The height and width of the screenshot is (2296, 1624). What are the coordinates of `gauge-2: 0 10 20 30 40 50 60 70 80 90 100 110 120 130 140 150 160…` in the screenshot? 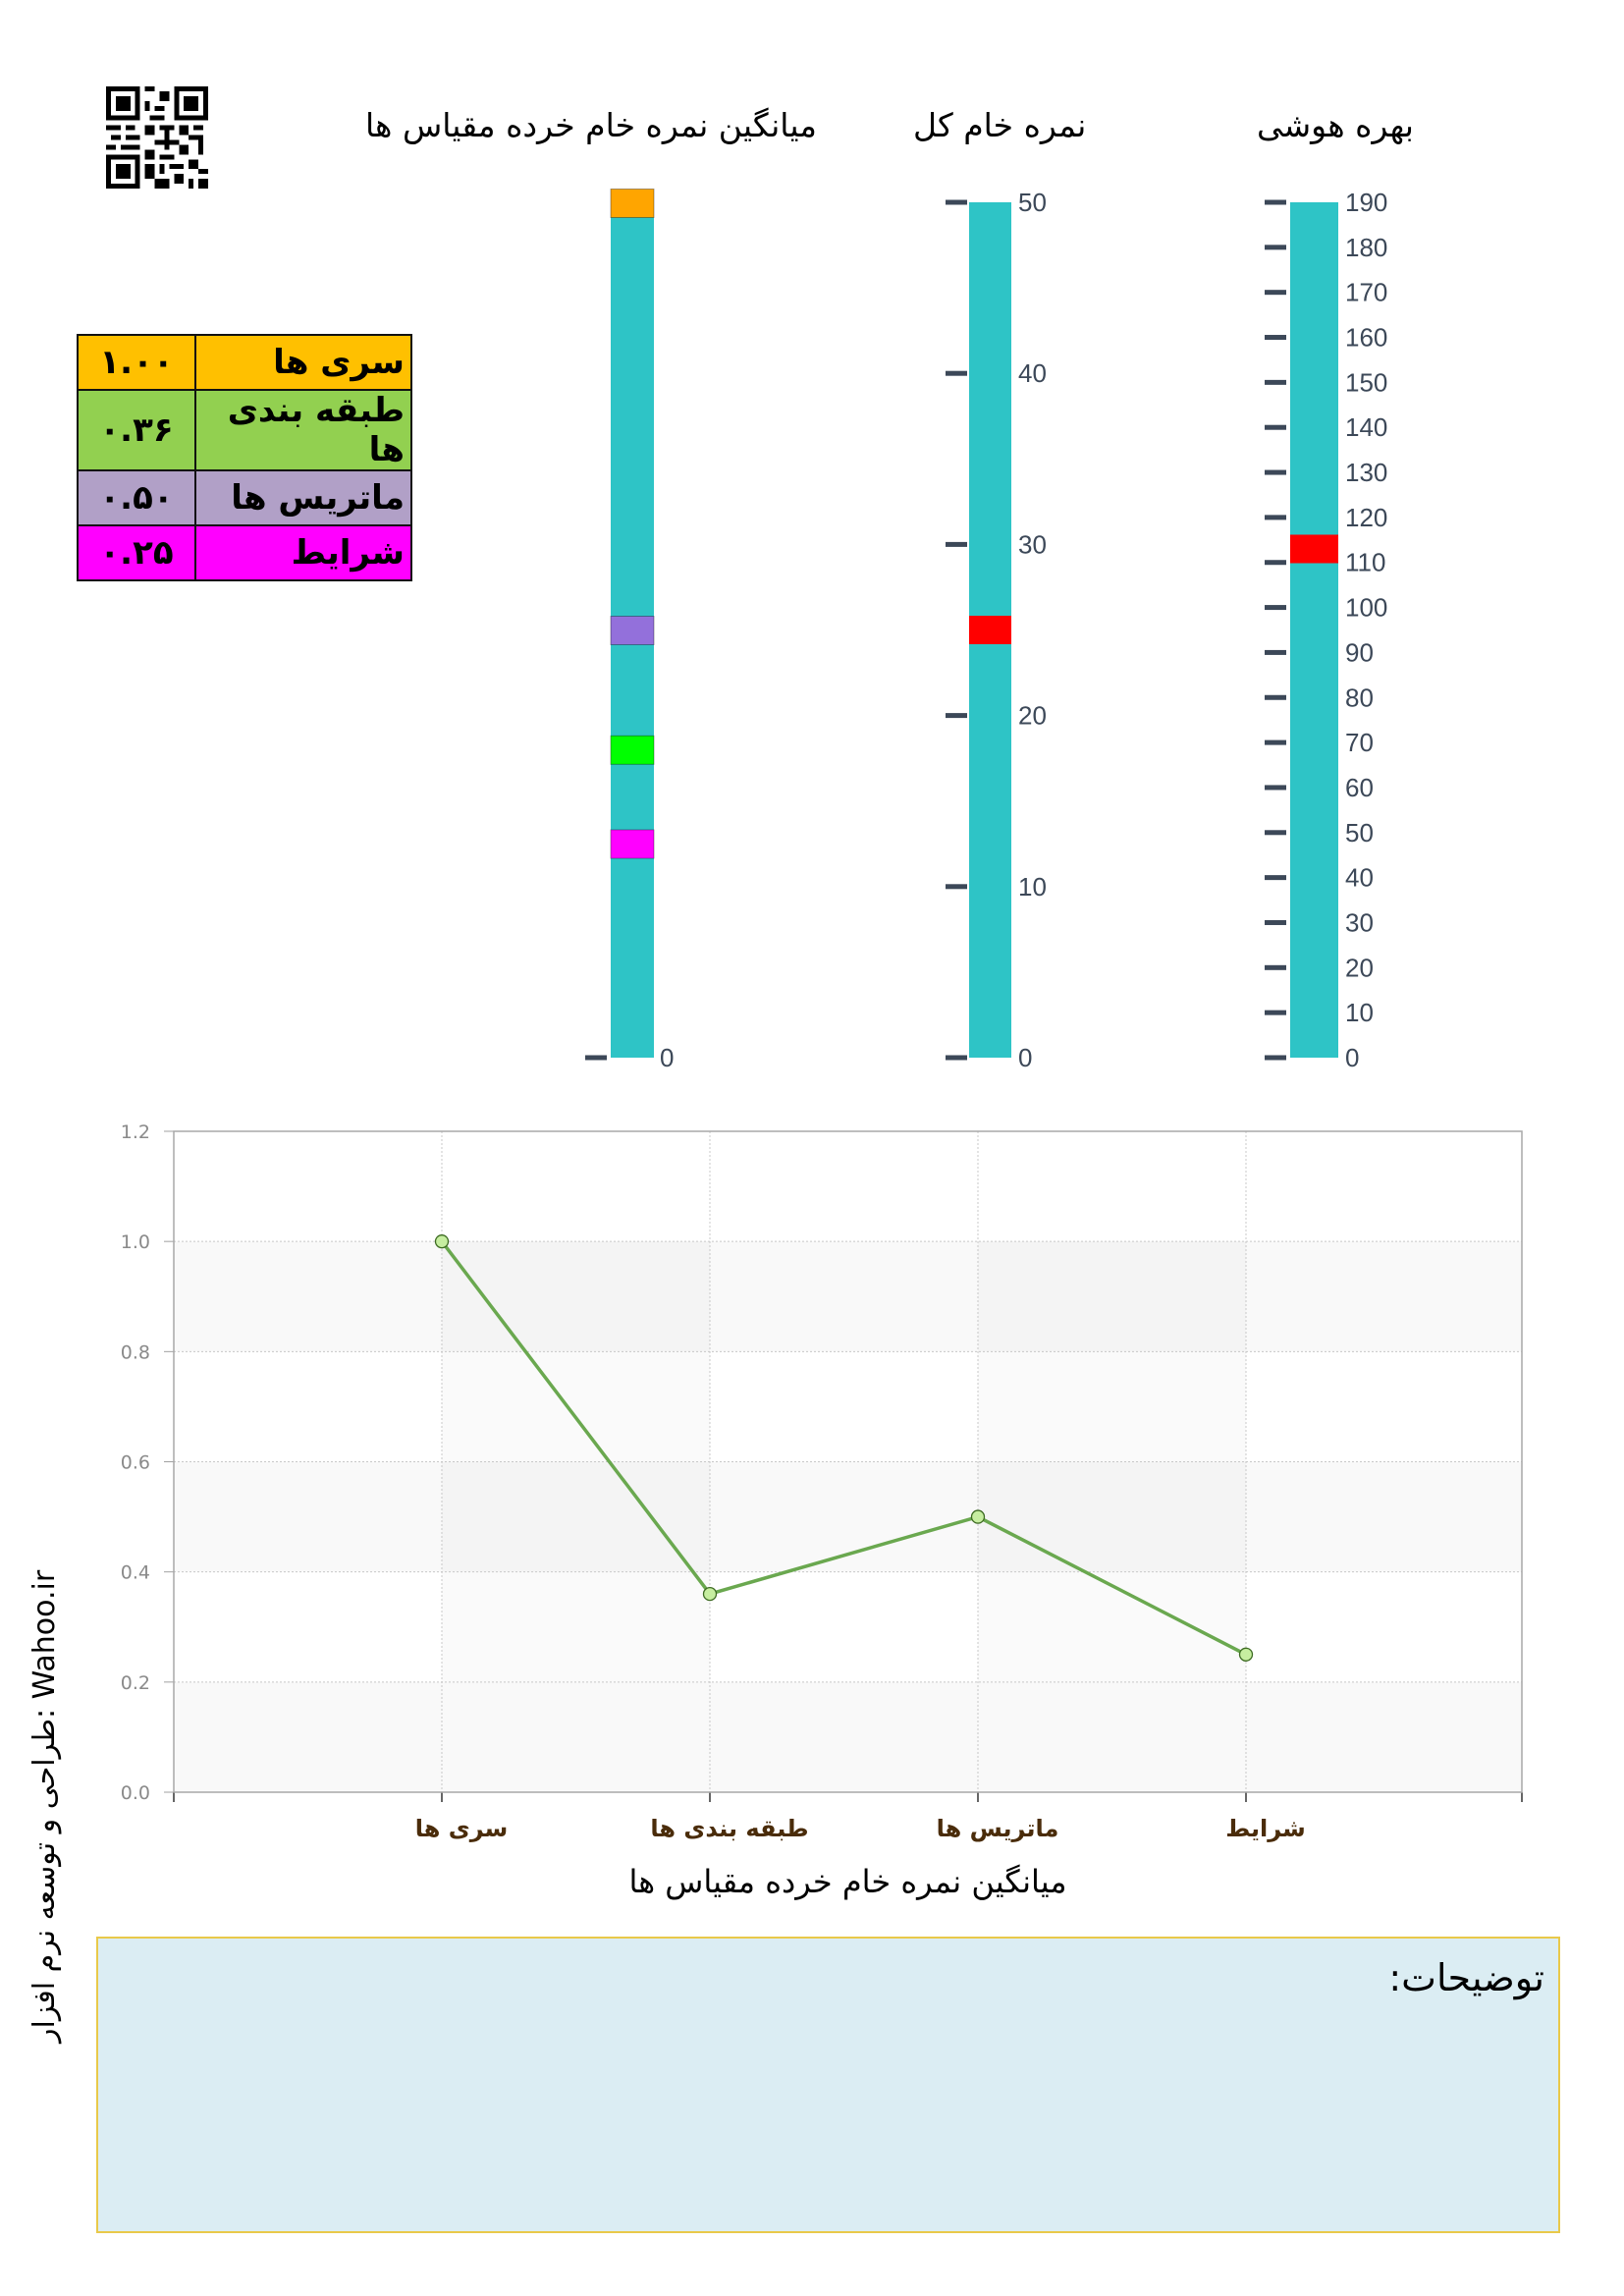 It's located at (1326, 630).